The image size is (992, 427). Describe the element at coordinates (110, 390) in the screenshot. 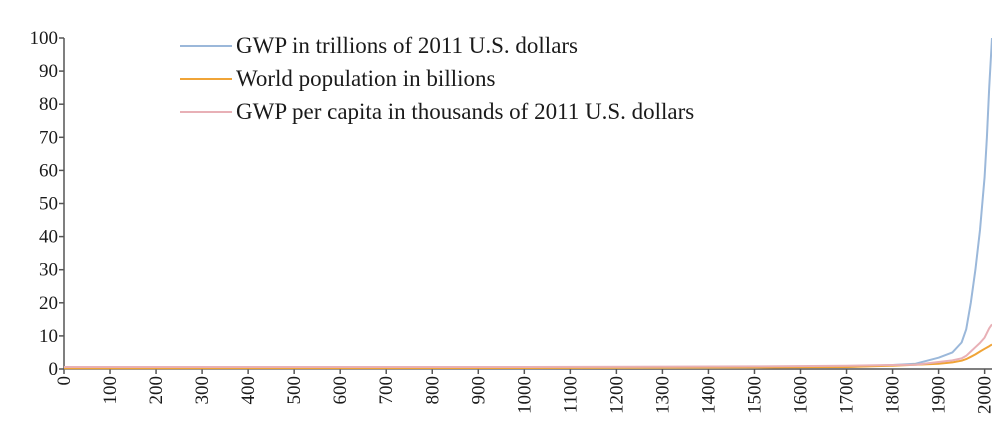

I see `x-tick-label: 100` at that location.